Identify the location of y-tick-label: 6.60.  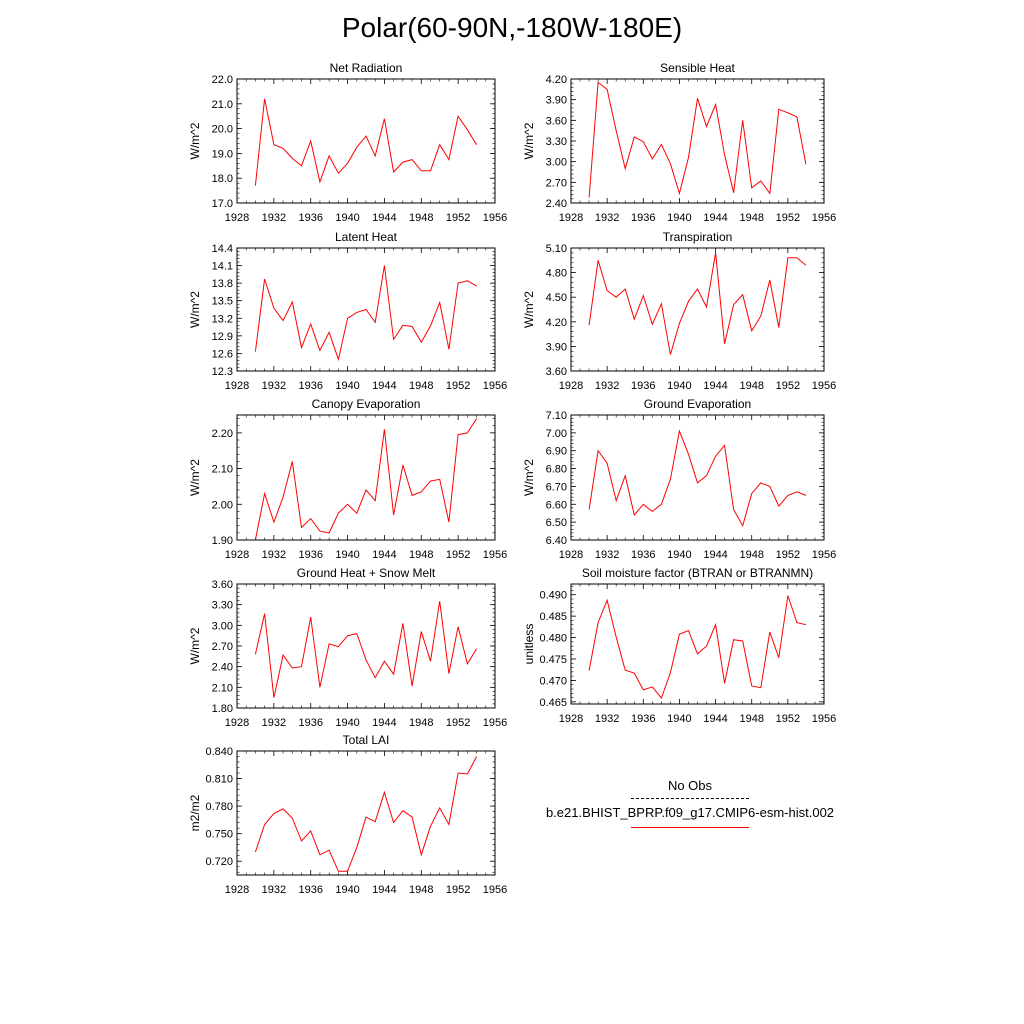
(556, 505).